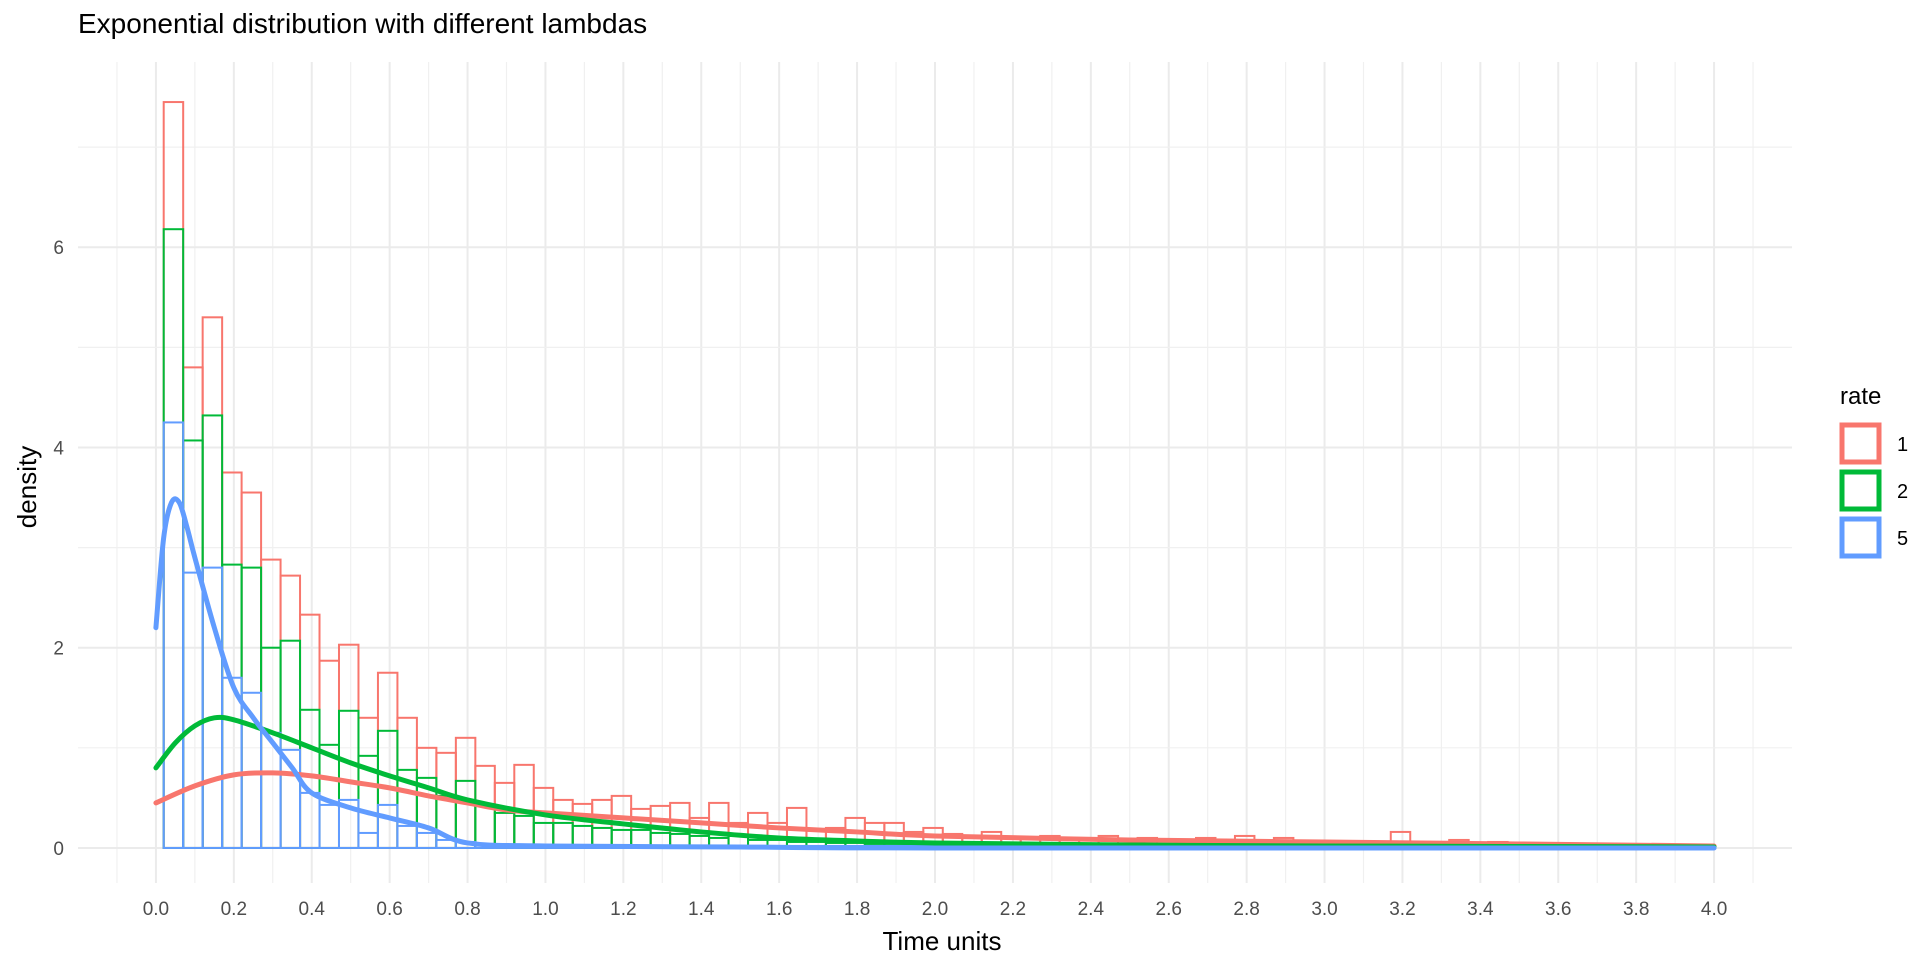  What do you see at coordinates (1902, 492) in the screenshot?
I see `legend-label-rate-2: 2` at bounding box center [1902, 492].